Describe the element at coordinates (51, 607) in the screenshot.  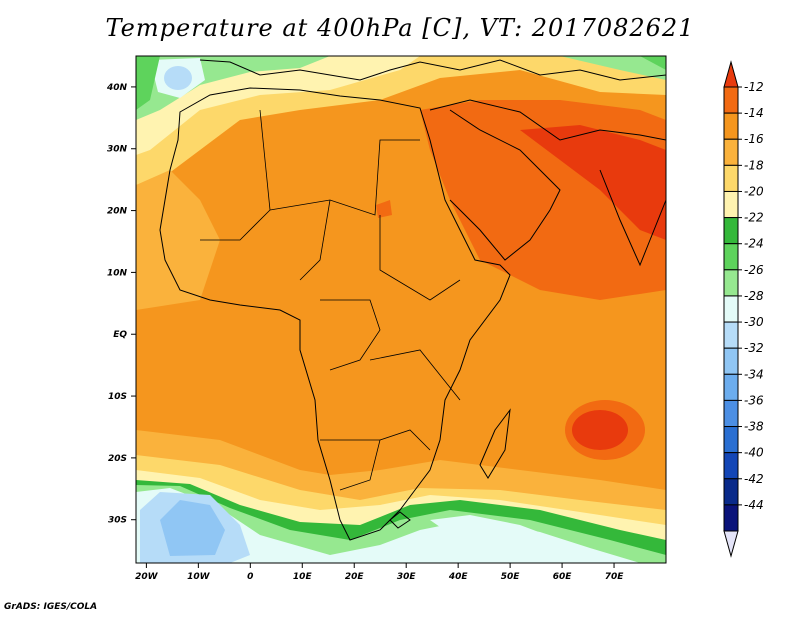
I see `footer-credit: GrADS: IGES/COLA` at that location.